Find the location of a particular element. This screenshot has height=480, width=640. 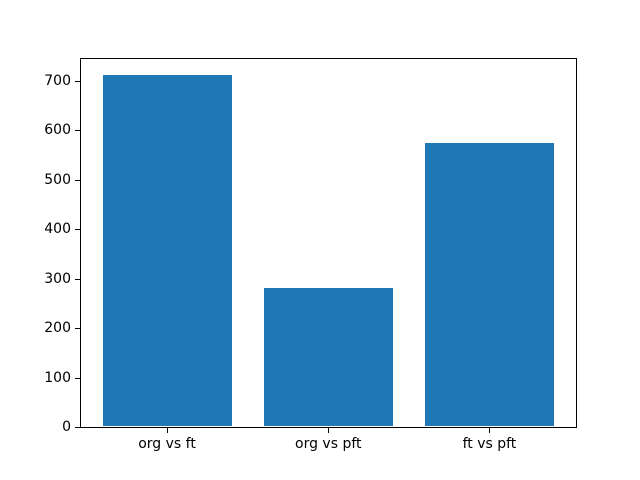

bar-ft-vs-pft is located at coordinates (489, 285).